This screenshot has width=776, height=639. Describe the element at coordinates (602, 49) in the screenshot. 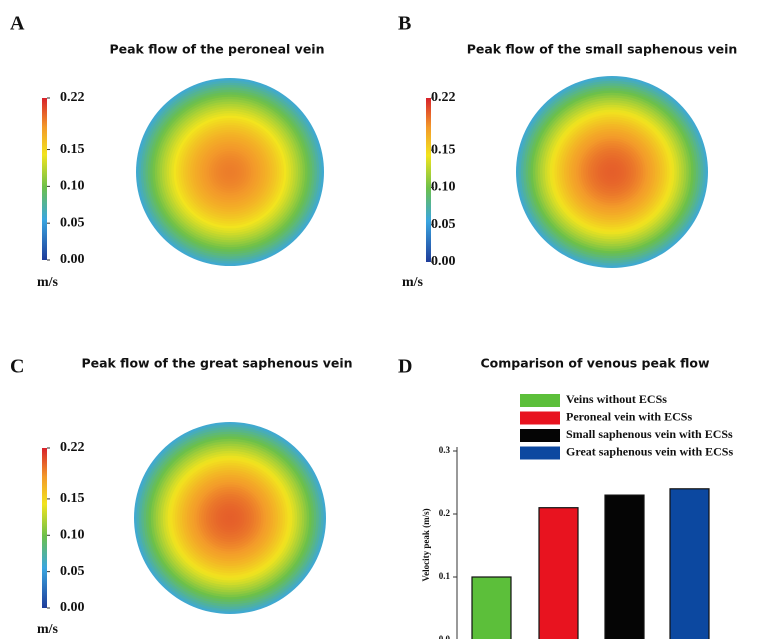

I see `panel-title: Peak flow of the small saphenous vein` at that location.